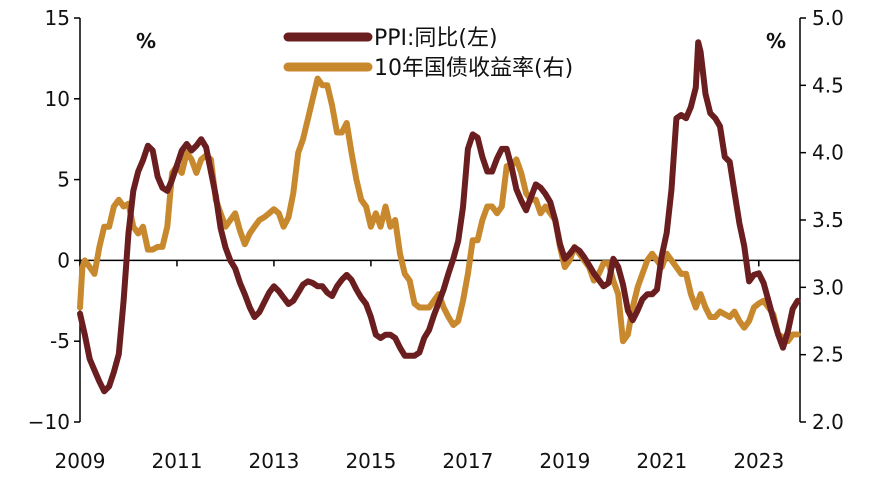  What do you see at coordinates (828, 220) in the screenshot?
I see `right-tick-label: 3.5` at bounding box center [828, 220].